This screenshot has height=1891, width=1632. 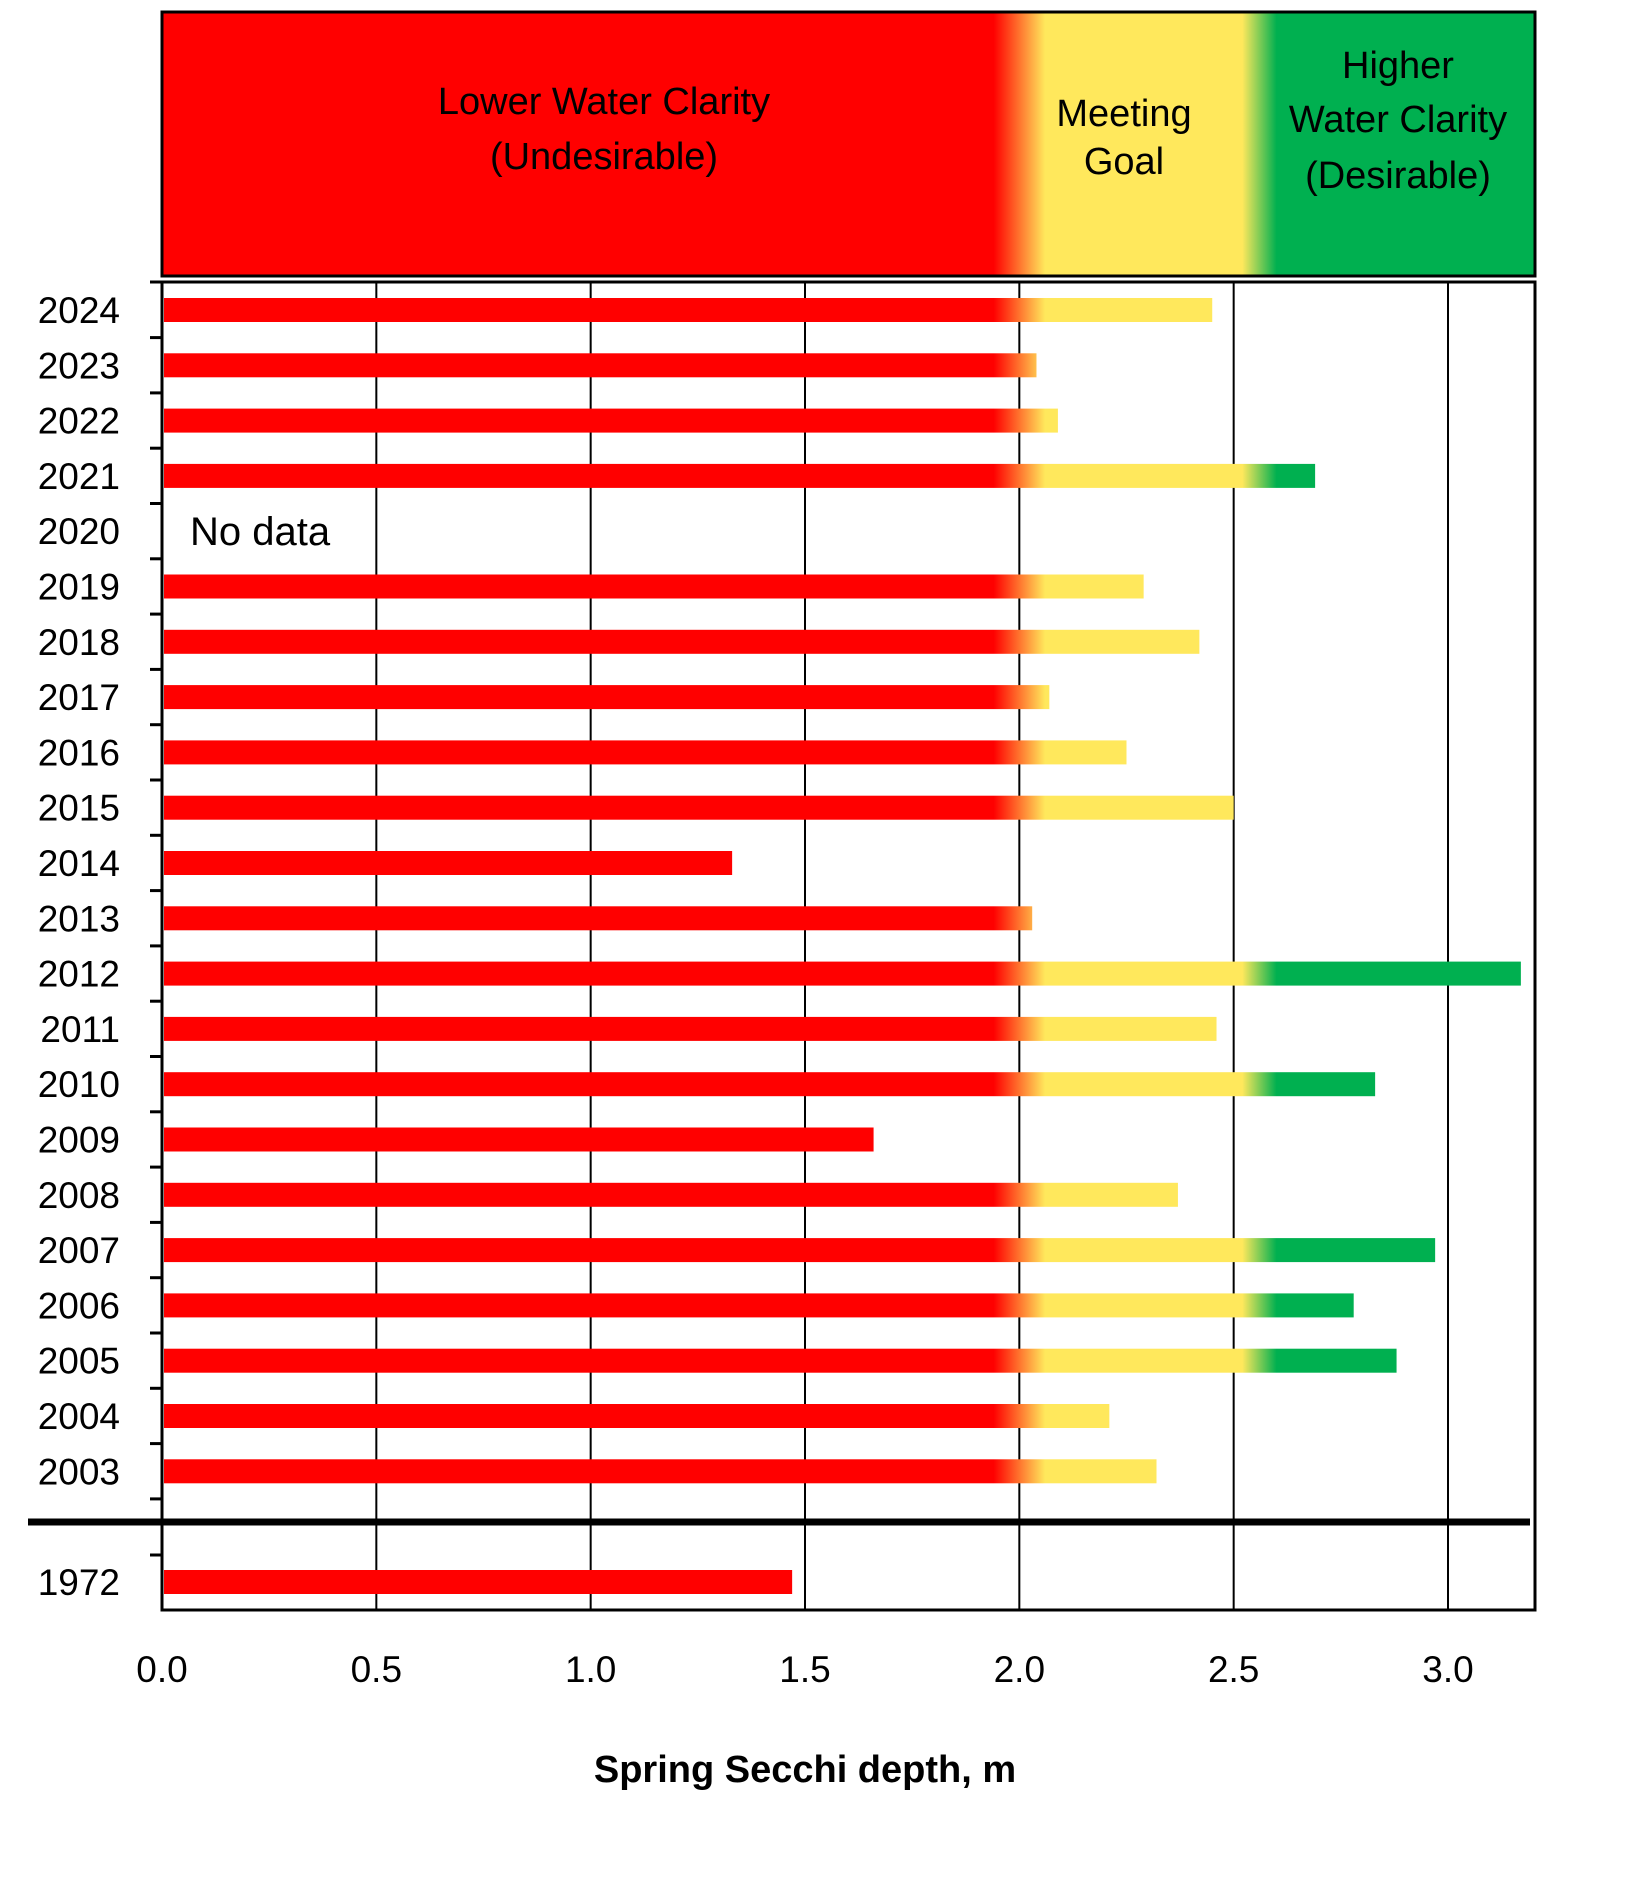 What do you see at coordinates (79, 918) in the screenshot?
I see `y-tick-label: 2013` at bounding box center [79, 918].